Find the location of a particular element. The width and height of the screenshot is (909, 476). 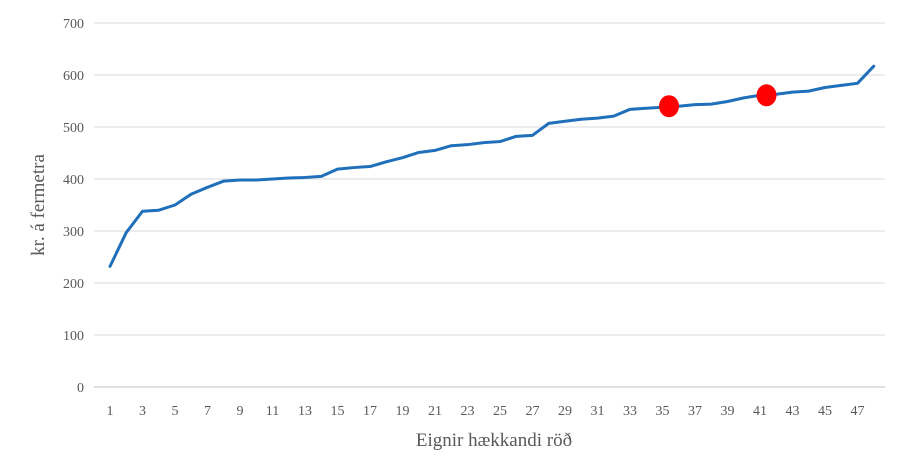

highlight-markers is located at coordinates (718, 101).